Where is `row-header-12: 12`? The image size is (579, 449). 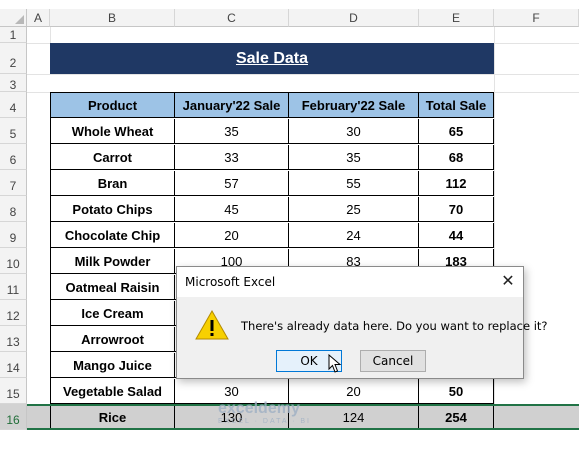
row-header-12: 12 is located at coordinates (13, 313).